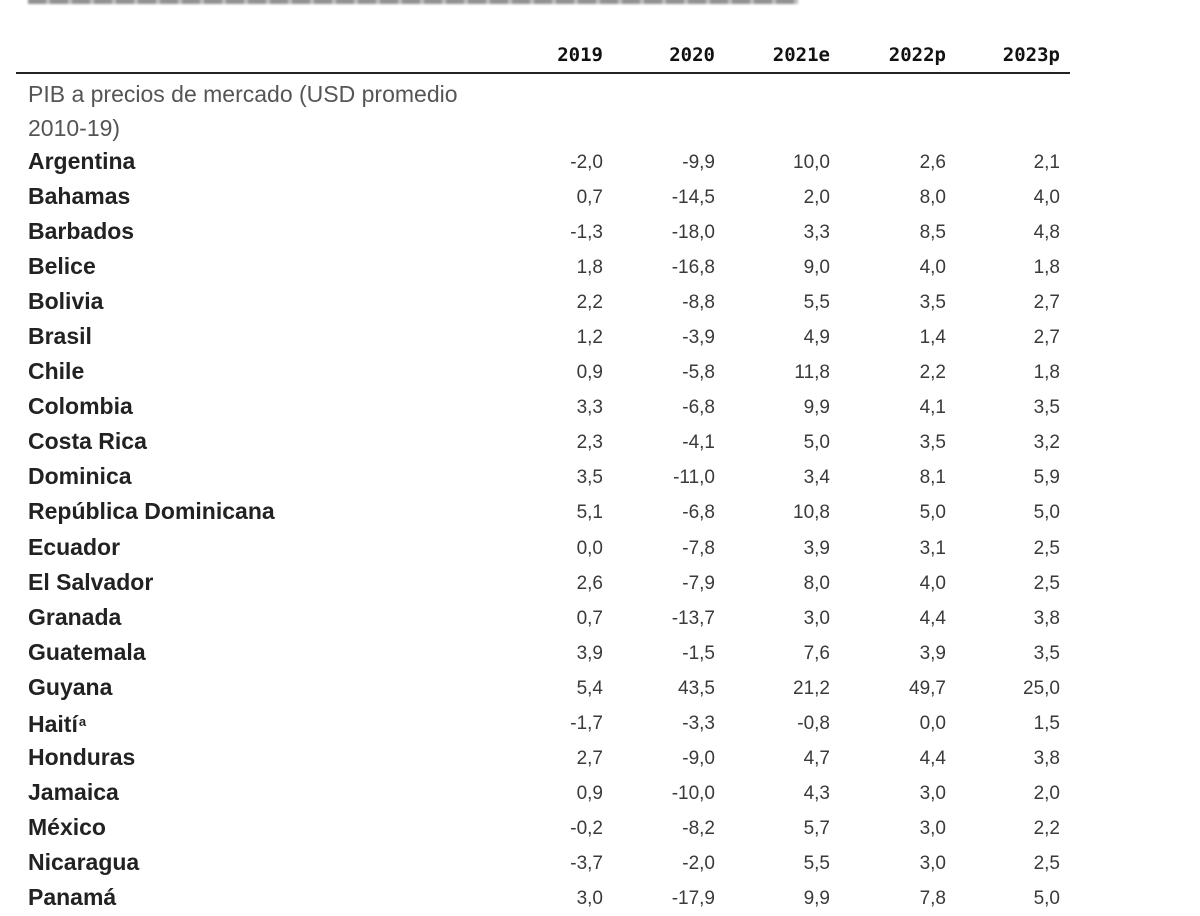 The width and height of the screenshot is (1200, 916). What do you see at coordinates (693, 793) in the screenshot?
I see `value-cell-2020: -10,0` at bounding box center [693, 793].